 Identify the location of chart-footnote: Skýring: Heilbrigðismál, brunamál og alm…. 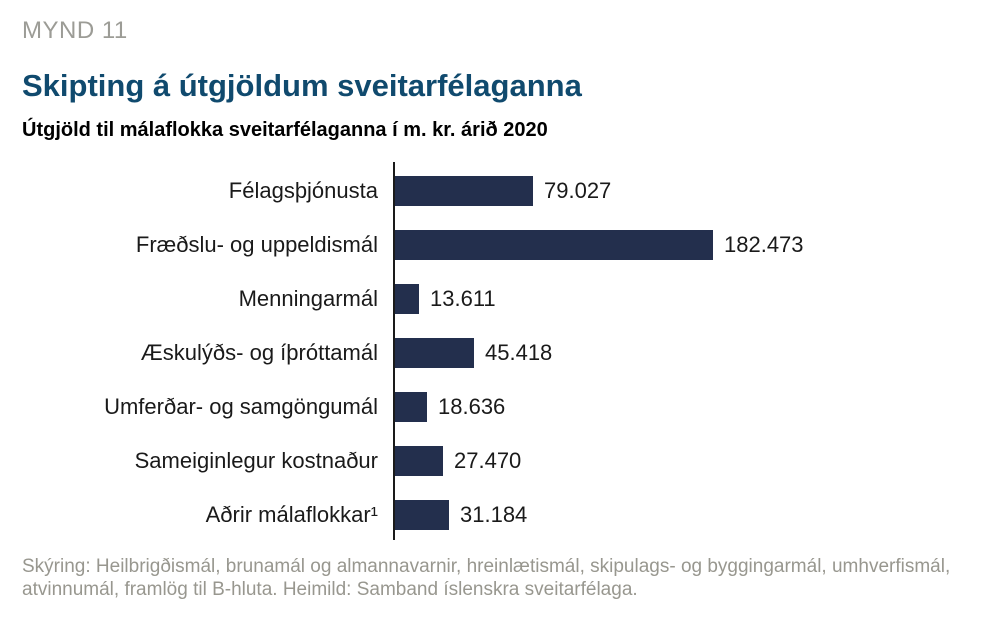
(492, 578).